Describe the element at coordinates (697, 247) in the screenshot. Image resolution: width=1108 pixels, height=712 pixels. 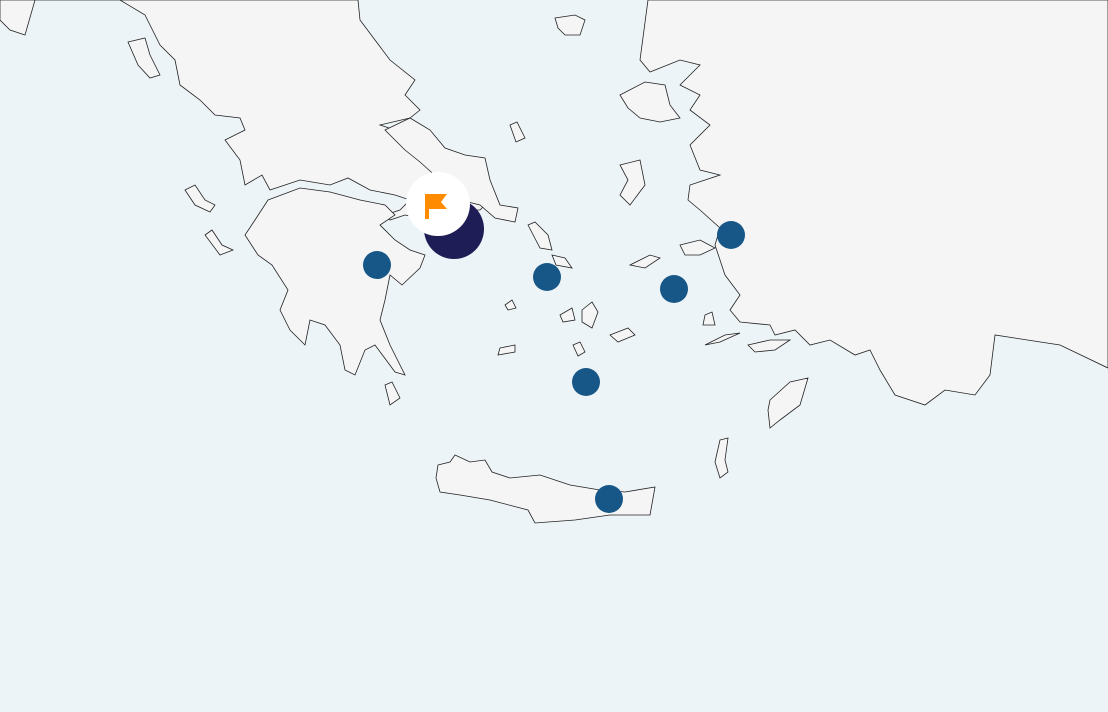
I see `land-samos` at that location.